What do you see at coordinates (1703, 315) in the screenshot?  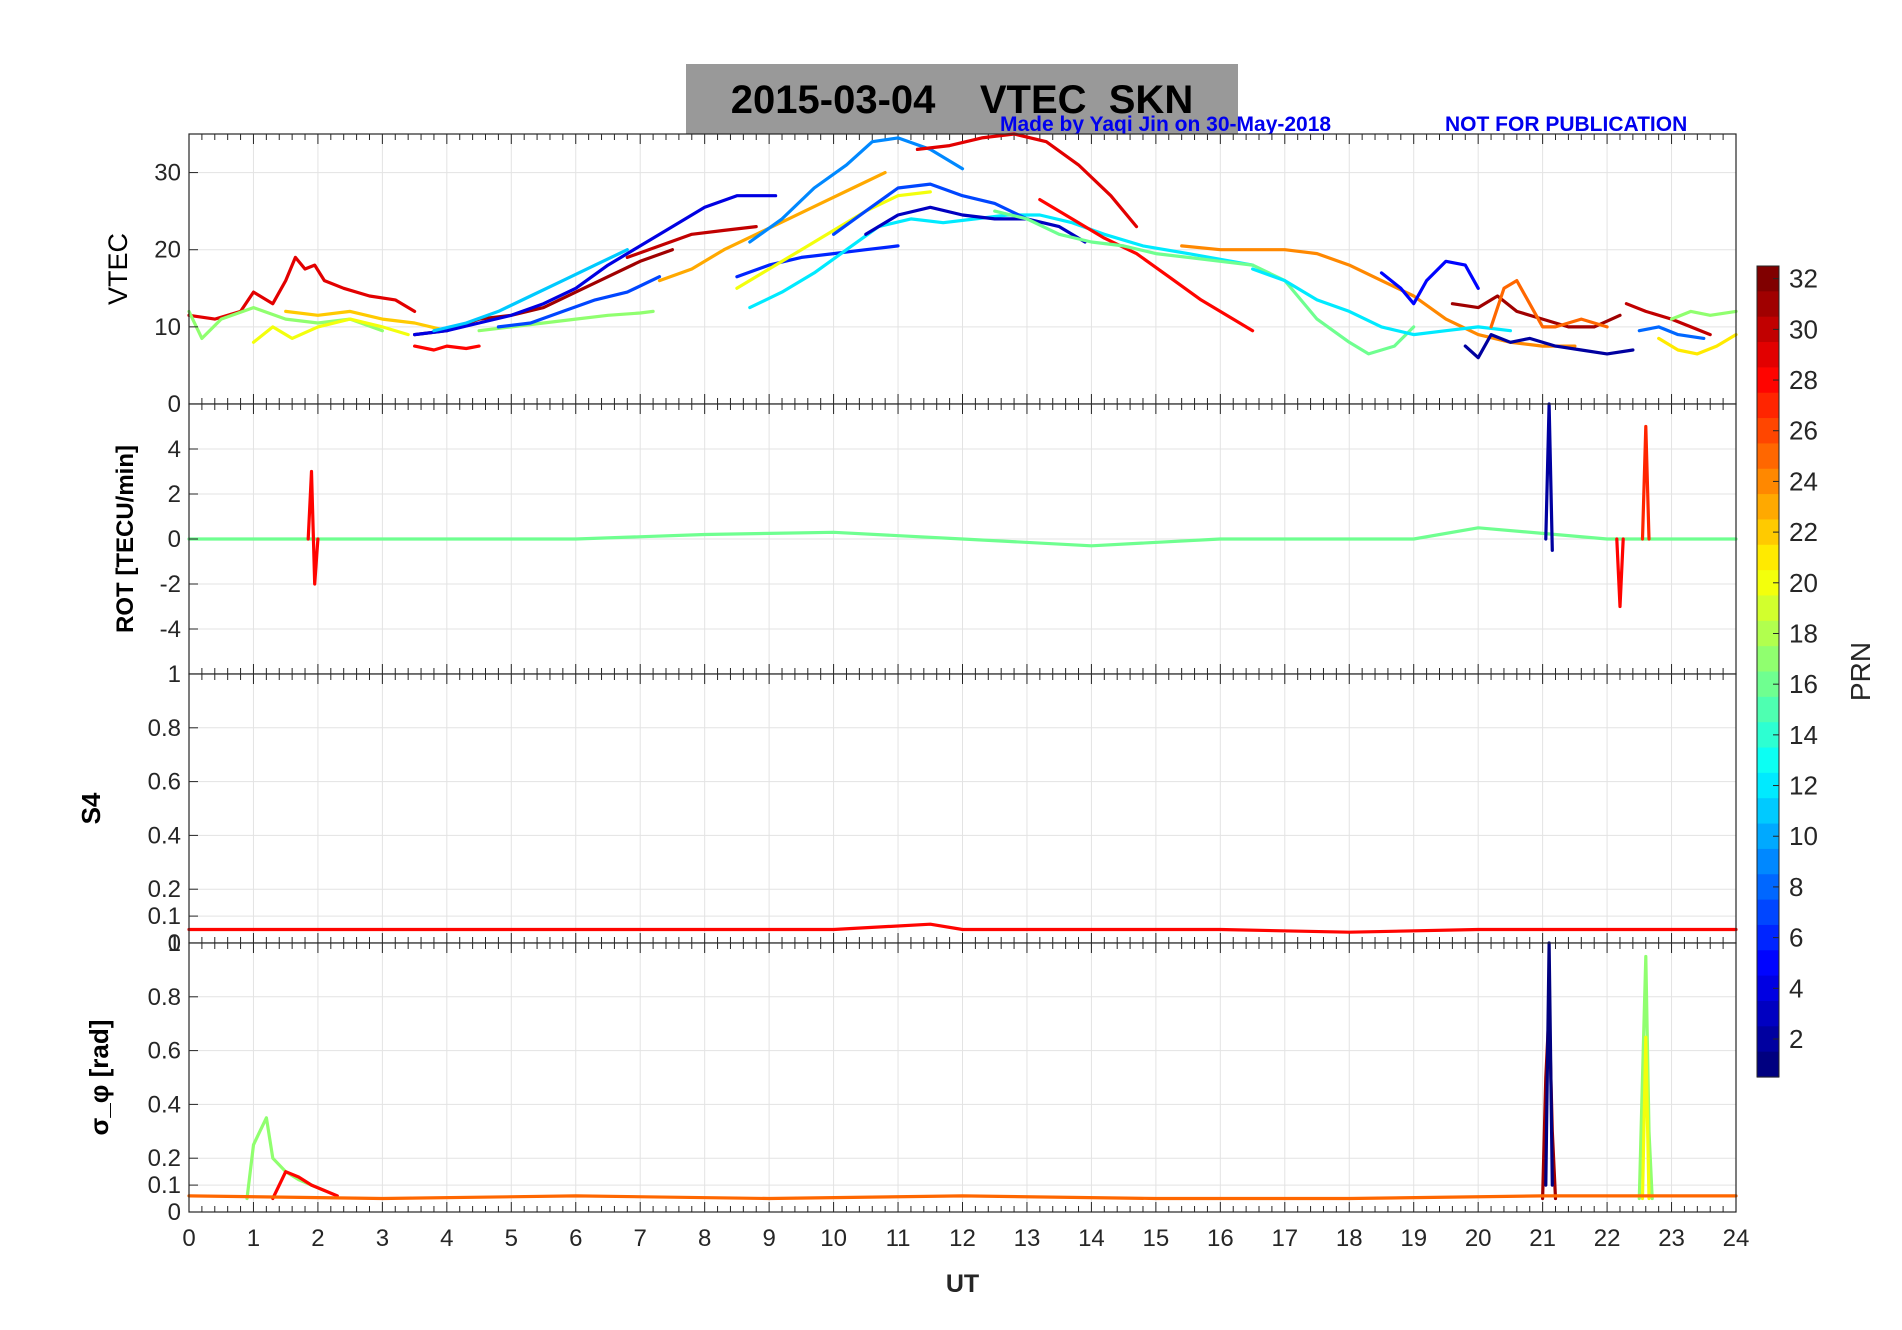 I see `series-prn-17c` at bounding box center [1703, 315].